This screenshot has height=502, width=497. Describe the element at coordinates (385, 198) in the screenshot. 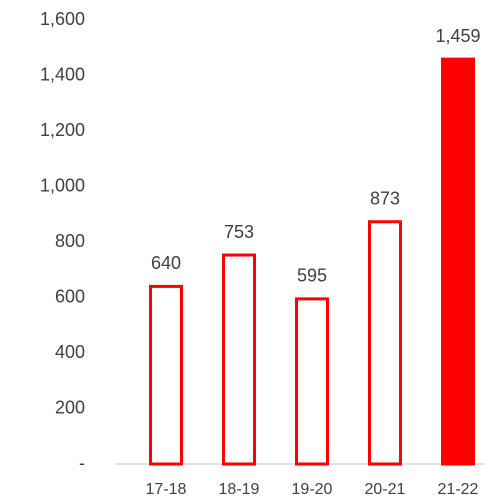

I see `value-label: 873` at that location.